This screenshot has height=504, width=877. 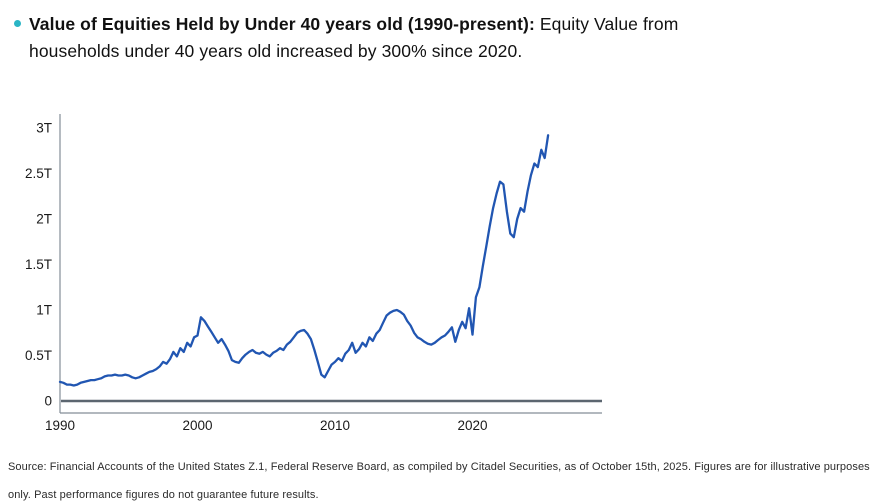 I want to click on y-tick-label: 2.5T, so click(x=38, y=173).